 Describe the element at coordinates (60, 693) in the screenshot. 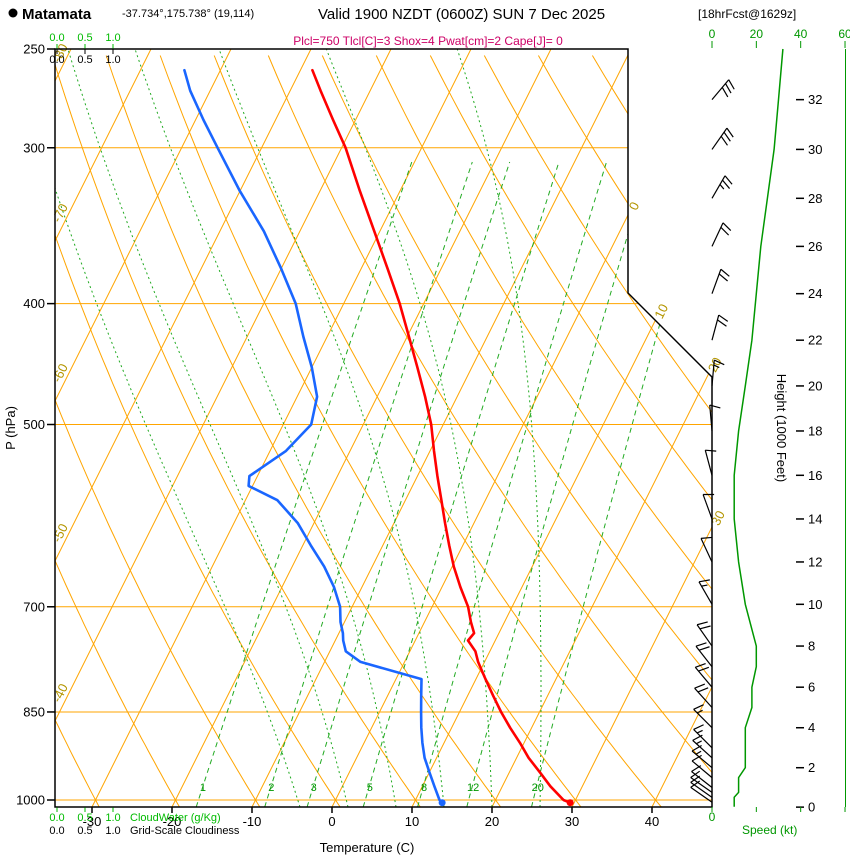

I see `svg-text: -40` at that location.